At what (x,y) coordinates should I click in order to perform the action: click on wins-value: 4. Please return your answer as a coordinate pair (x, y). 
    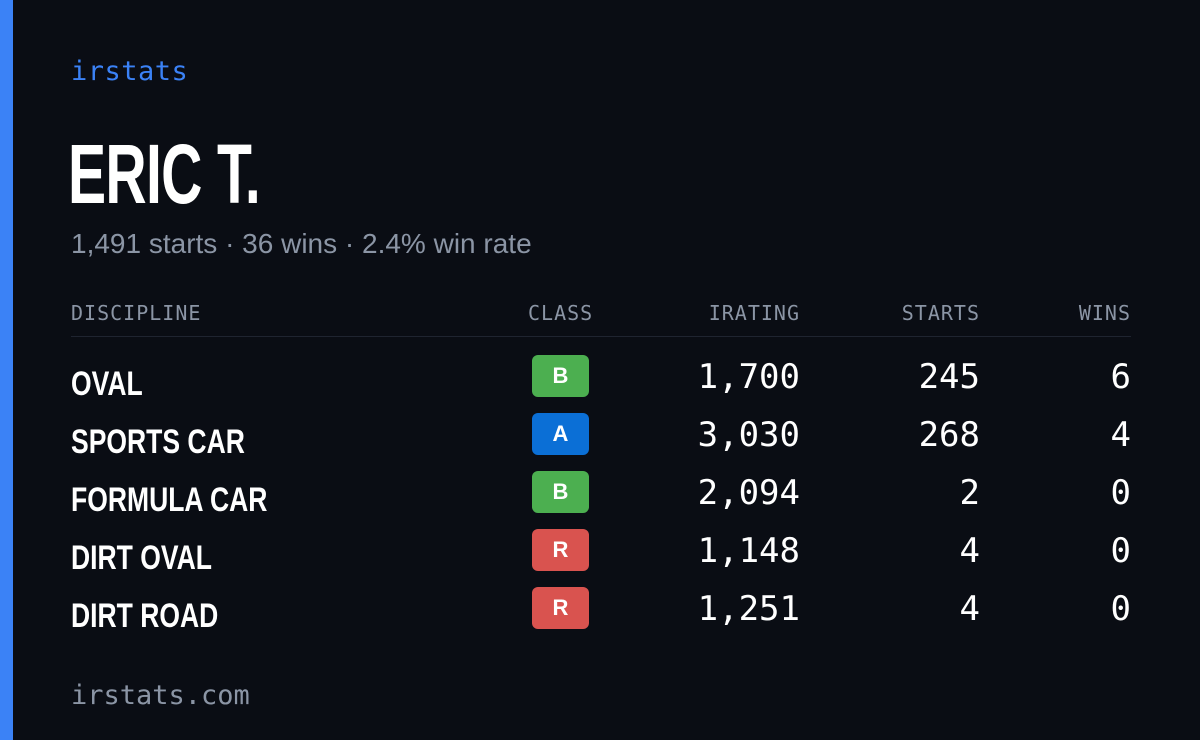
    Looking at the image, I should click on (1120, 435).